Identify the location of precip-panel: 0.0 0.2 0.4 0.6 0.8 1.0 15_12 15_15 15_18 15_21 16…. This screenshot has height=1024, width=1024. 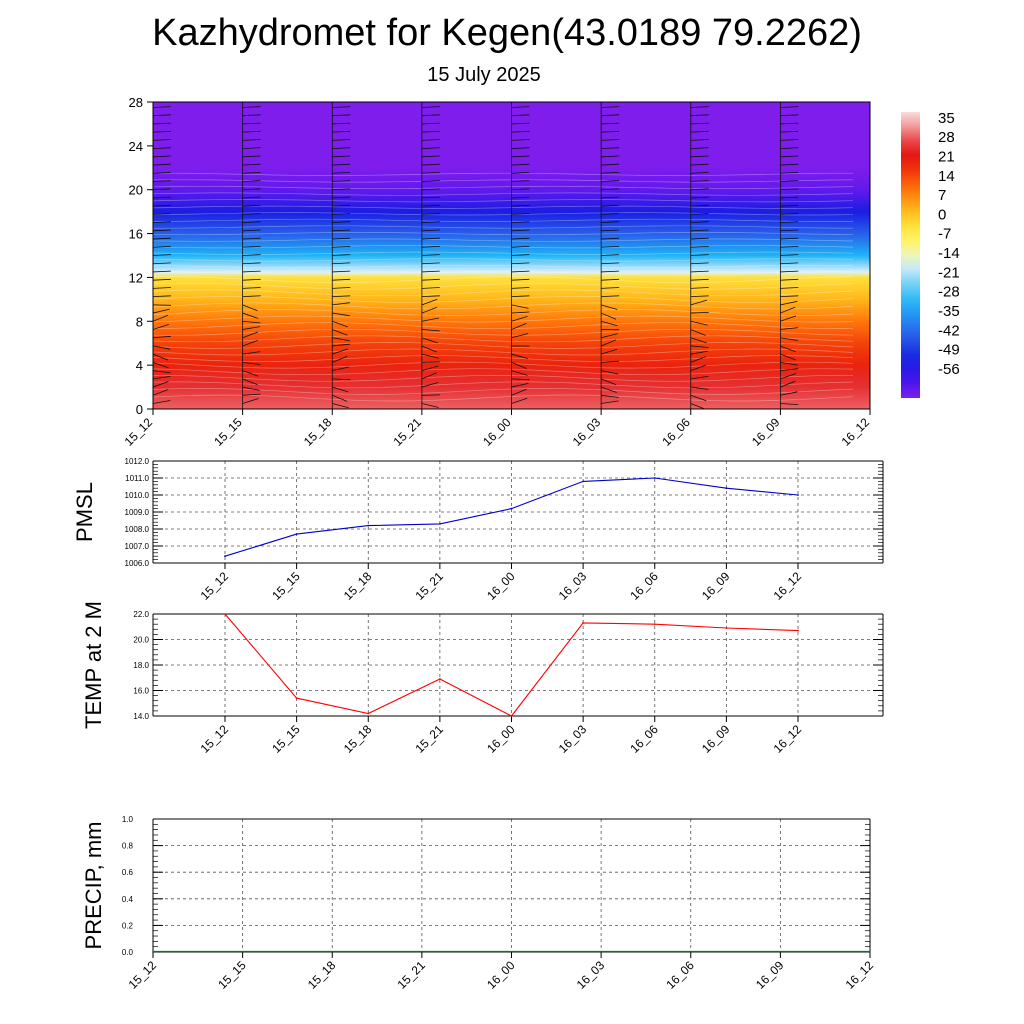
(478, 903).